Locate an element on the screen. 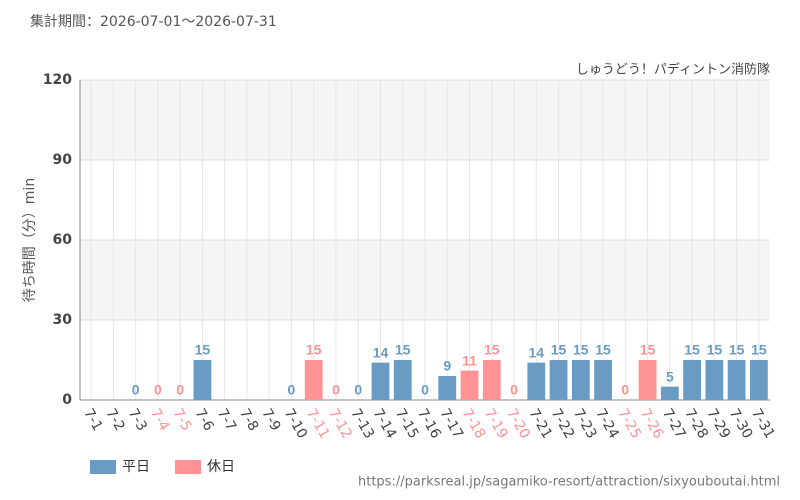 The height and width of the screenshot is (500, 800). x-tick-label: 7-1 is located at coordinates (92, 420).